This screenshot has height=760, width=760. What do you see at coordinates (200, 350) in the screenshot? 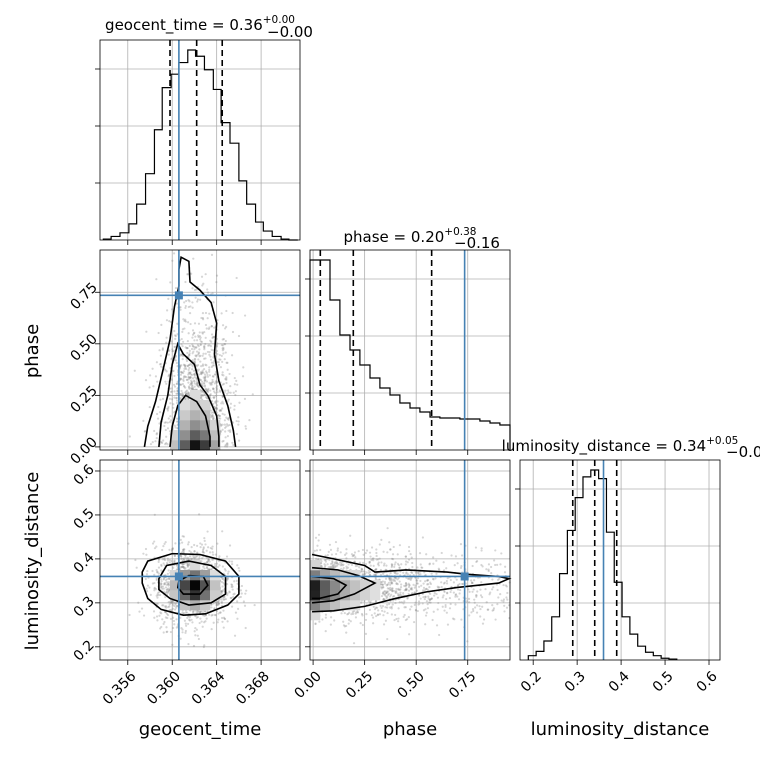
I see `density-geocent-time-vs-phase-frame` at bounding box center [200, 350].